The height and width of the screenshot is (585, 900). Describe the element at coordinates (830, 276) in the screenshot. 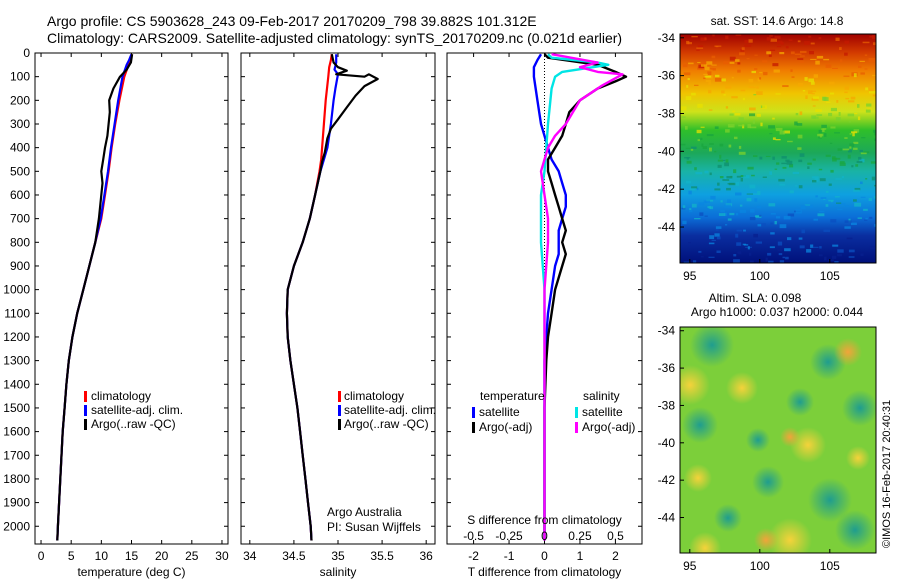

I see `map-lon-tick-label: 105` at that location.